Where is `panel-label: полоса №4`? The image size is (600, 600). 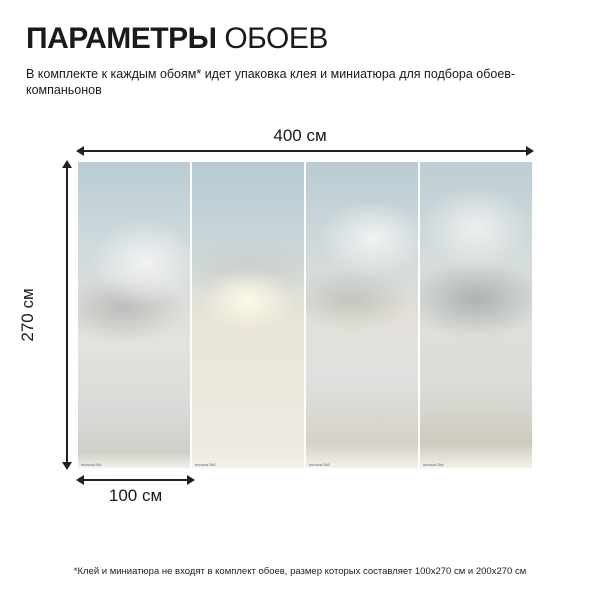
panel-label: полоса №4 is located at coordinates (433, 464).